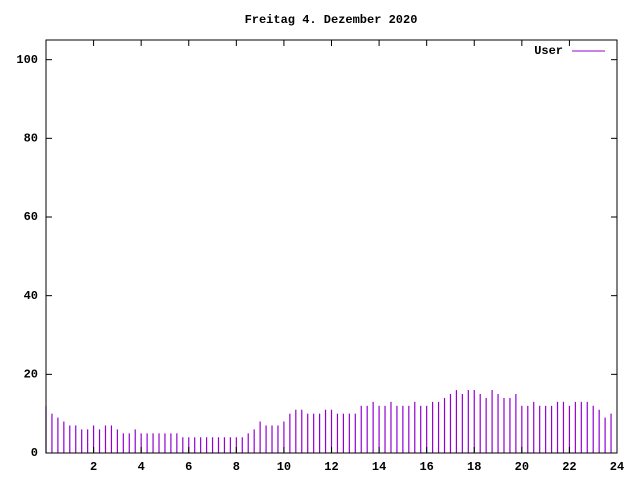  I want to click on x-tick-label: 6, so click(188, 467).